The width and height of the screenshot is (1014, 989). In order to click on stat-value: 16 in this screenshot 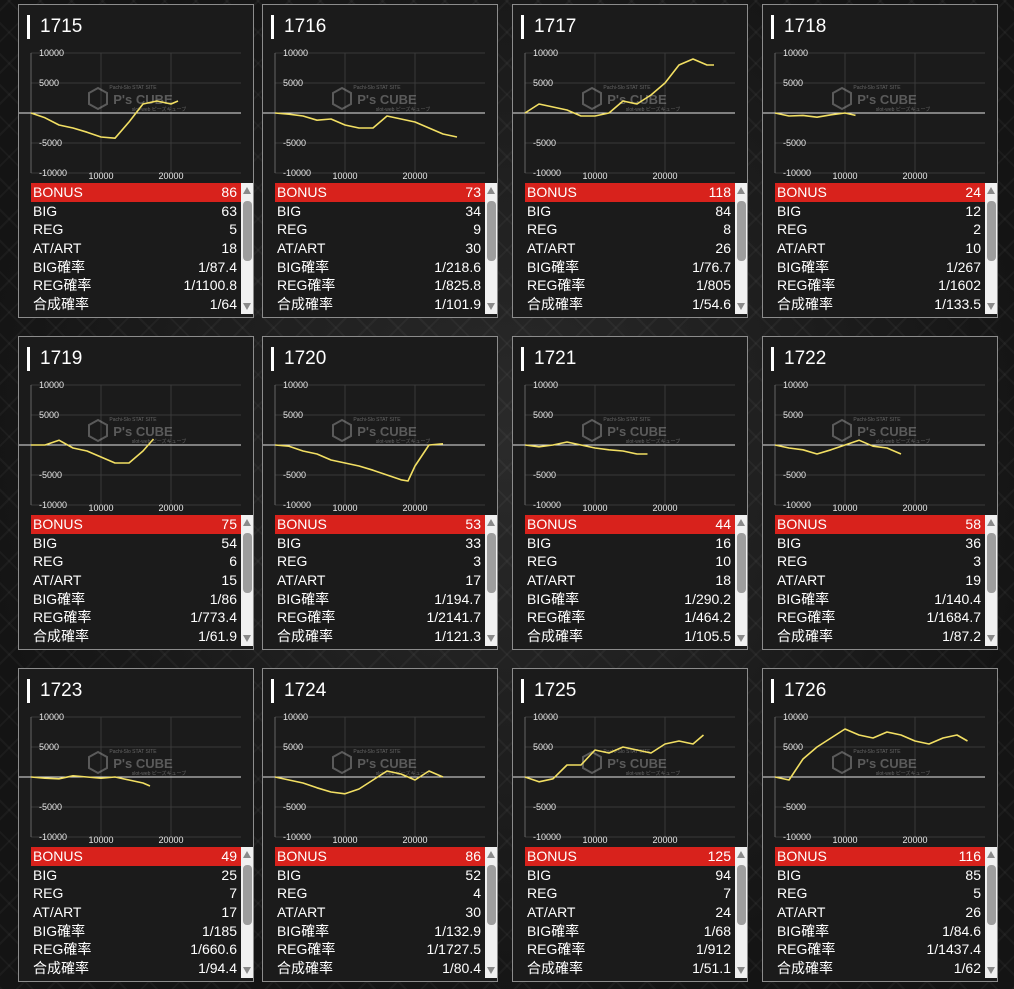, I will do `click(723, 542)`.